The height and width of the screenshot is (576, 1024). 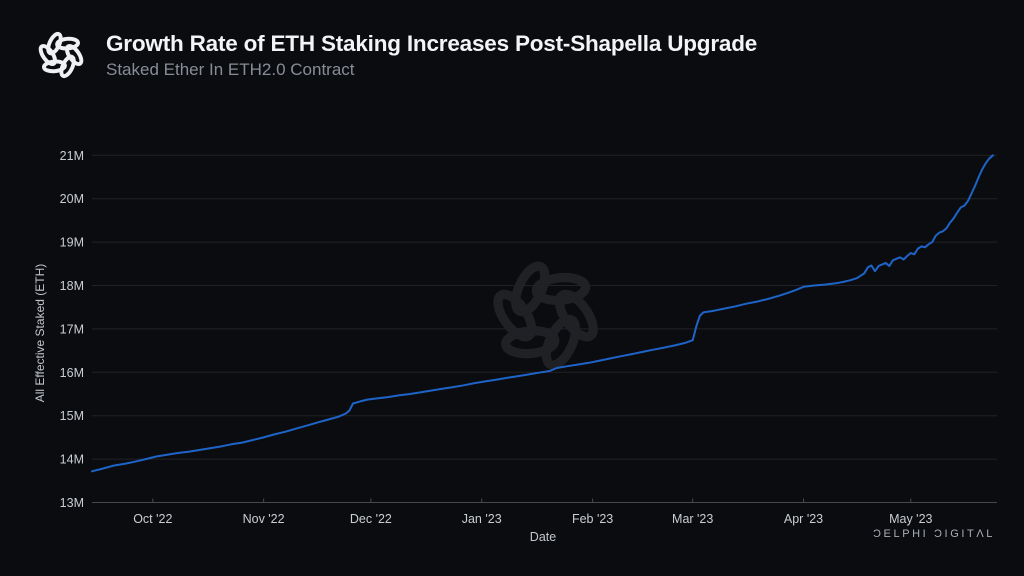 I want to click on x-axis-title: Date, so click(x=543, y=537).